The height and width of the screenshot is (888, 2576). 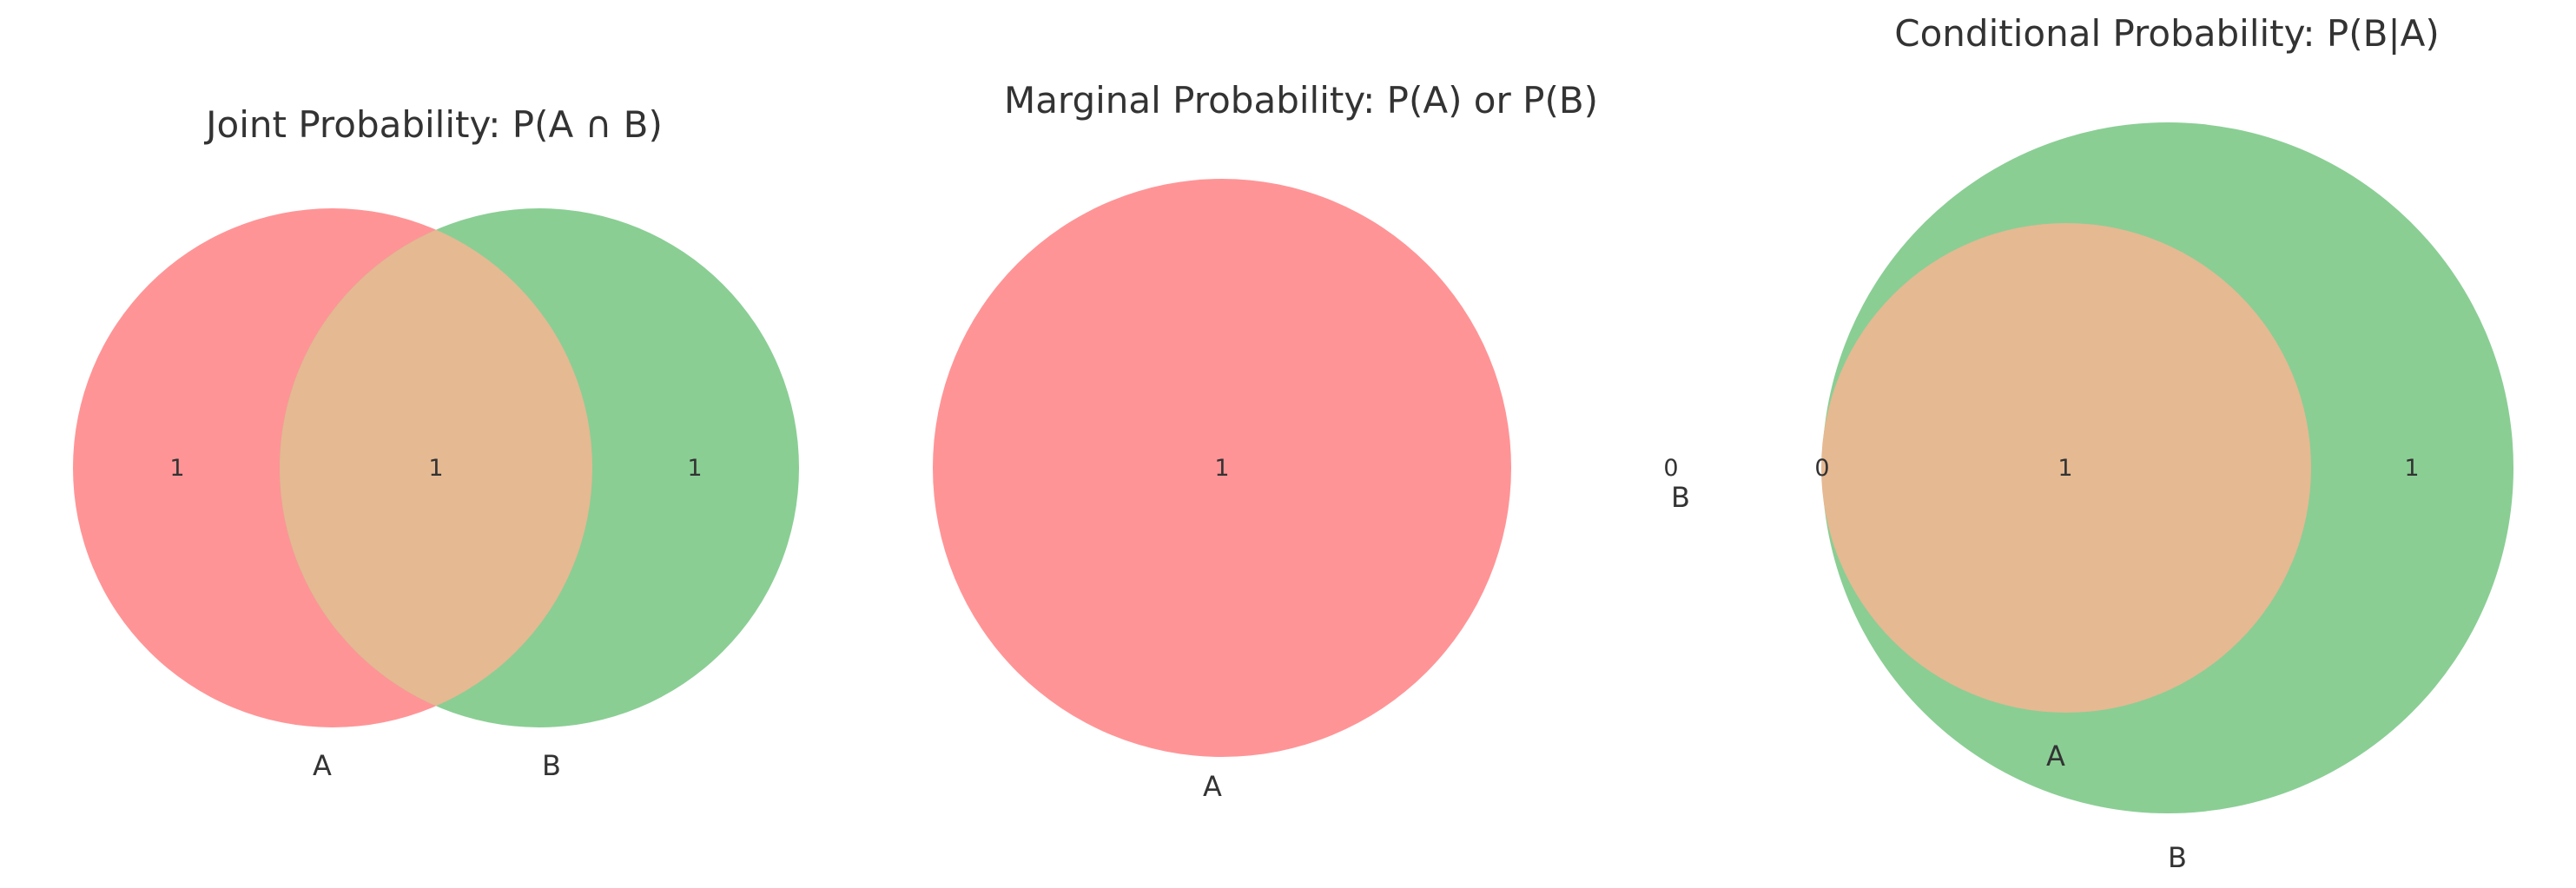 What do you see at coordinates (552, 765) in the screenshot?
I see `joint-label-b: B` at bounding box center [552, 765].